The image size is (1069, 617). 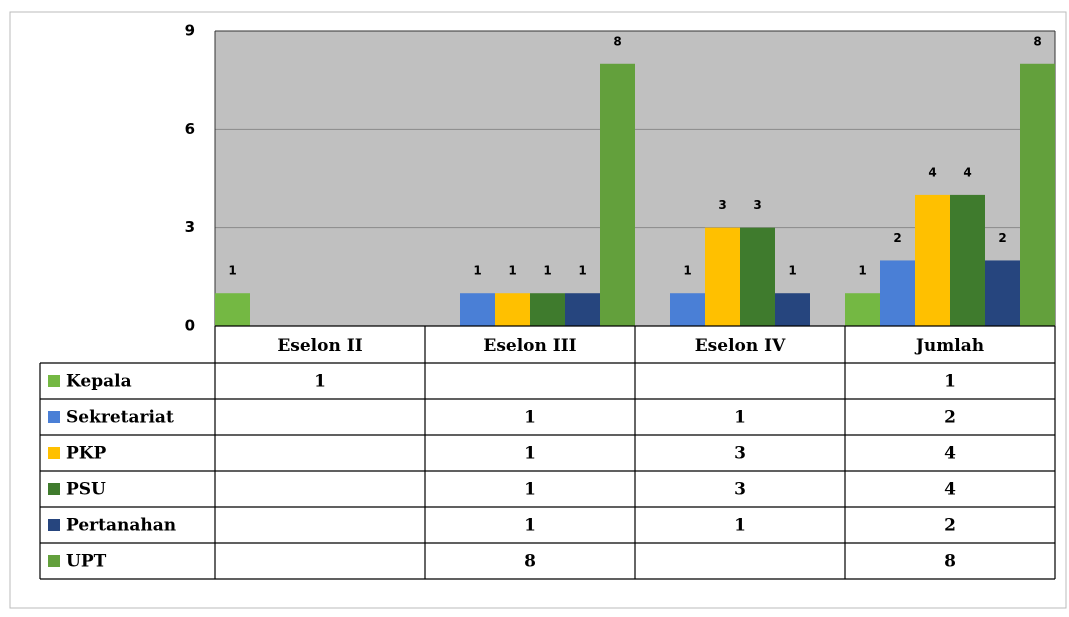 I want to click on x-tick-label: Jumlah, so click(x=949, y=346).